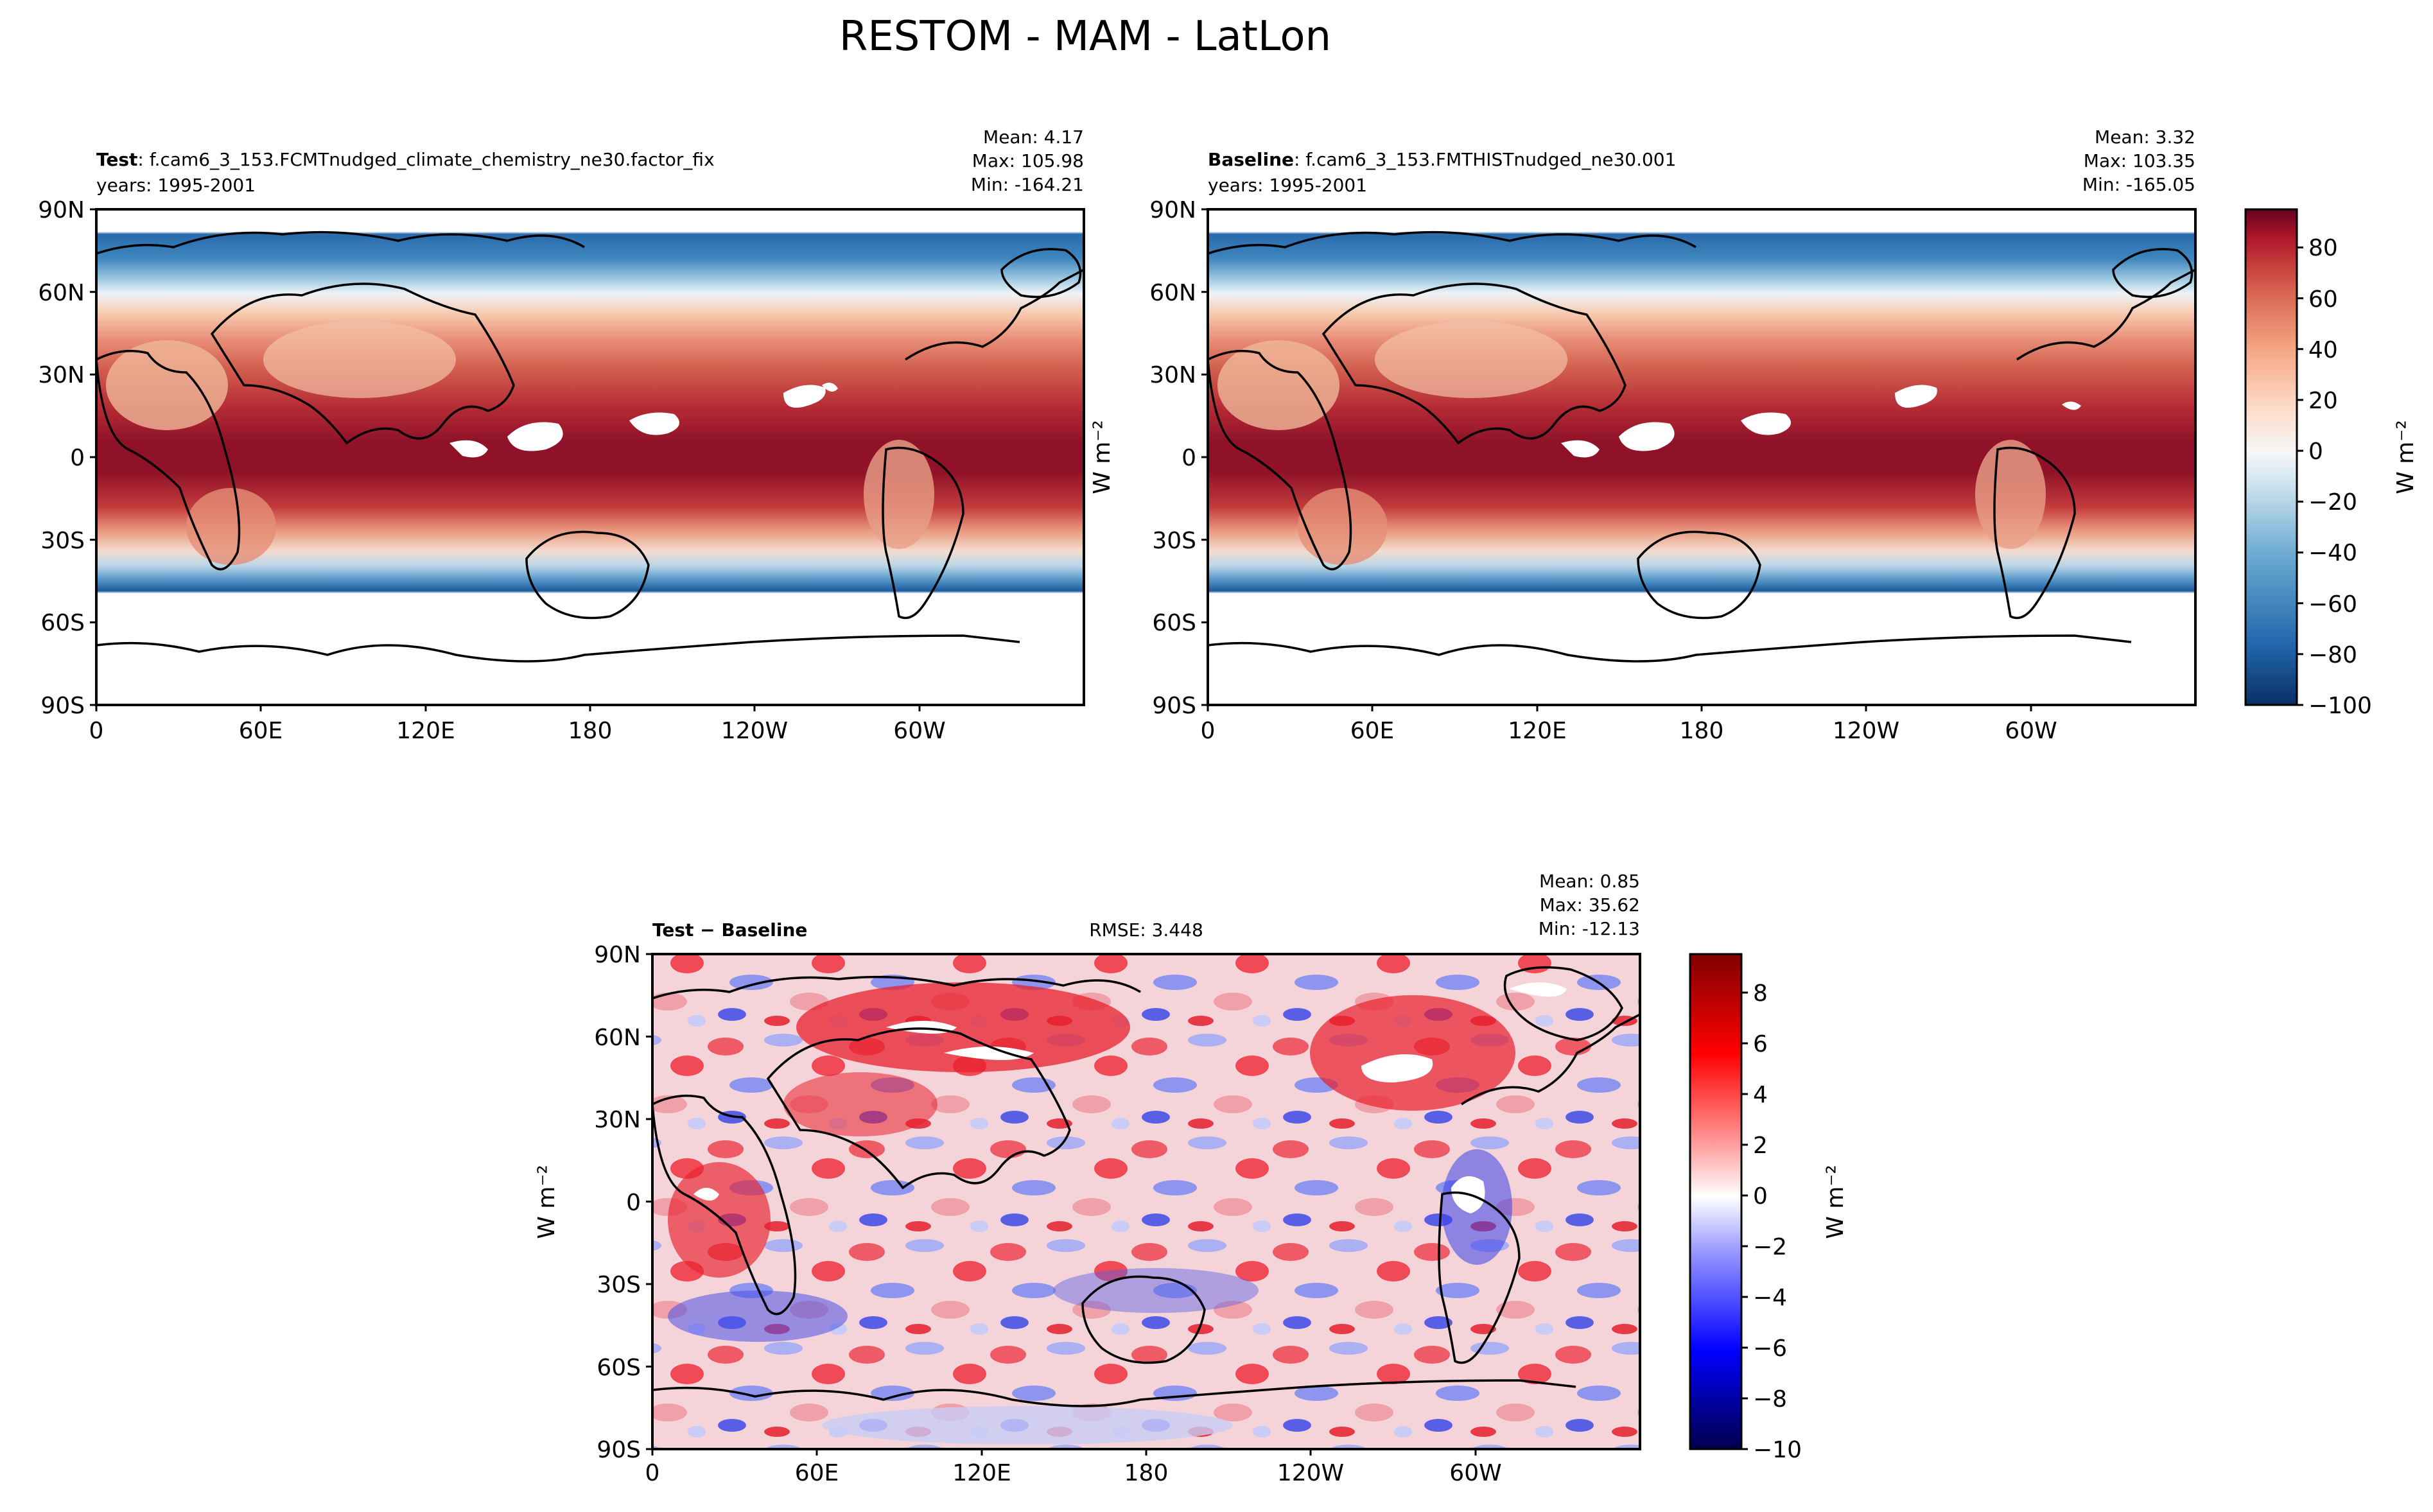 This screenshot has width=2433, height=1512. I want to click on diff-yticks, so click(649, 1201).